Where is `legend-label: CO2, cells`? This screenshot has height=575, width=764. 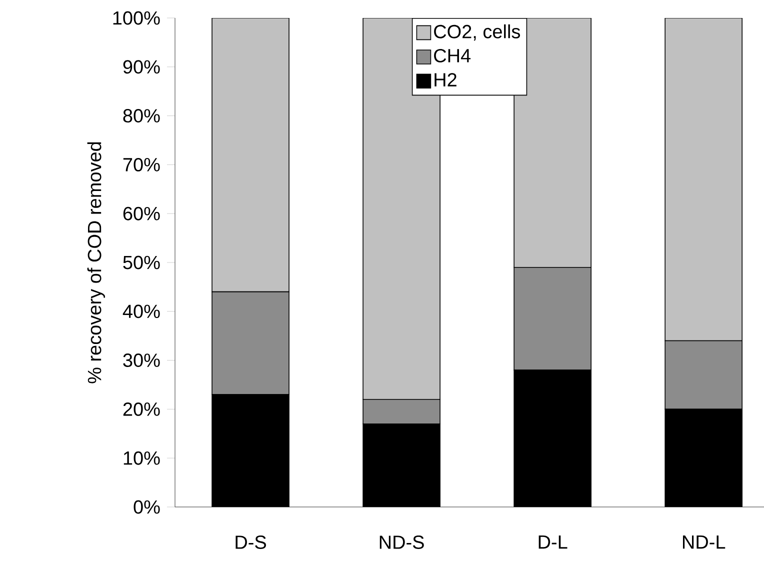
legend-label: CO2, cells is located at coordinates (477, 32).